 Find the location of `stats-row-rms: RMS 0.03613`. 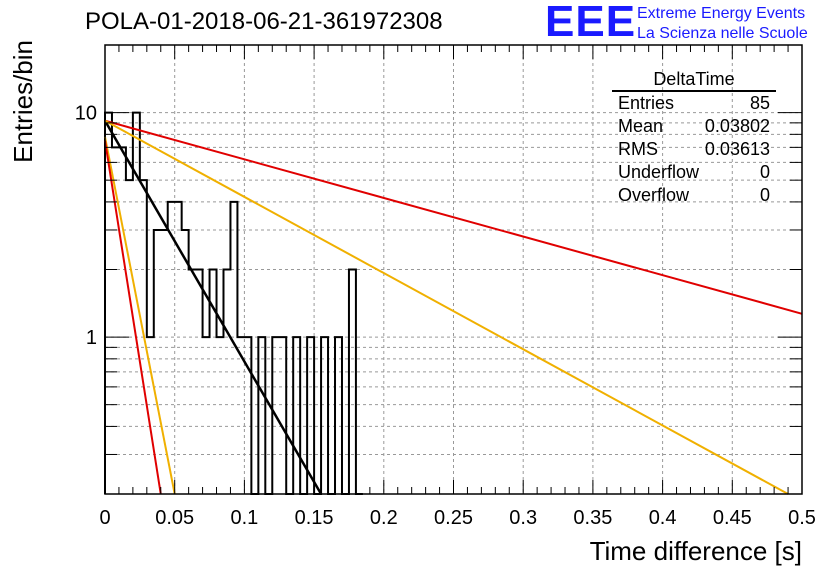

stats-row-rms: RMS 0.03613 is located at coordinates (694, 149).